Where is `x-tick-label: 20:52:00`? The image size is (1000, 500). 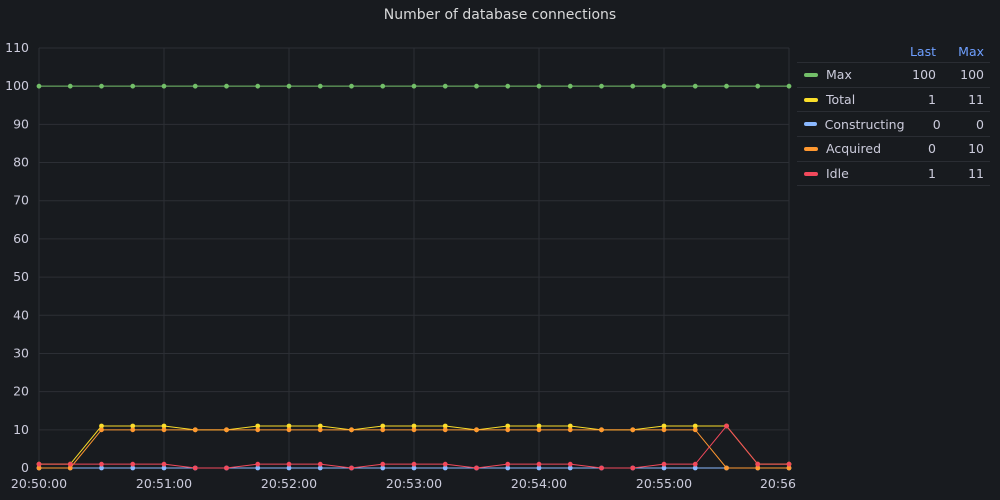
x-tick-label: 20:52:00 is located at coordinates (289, 483).